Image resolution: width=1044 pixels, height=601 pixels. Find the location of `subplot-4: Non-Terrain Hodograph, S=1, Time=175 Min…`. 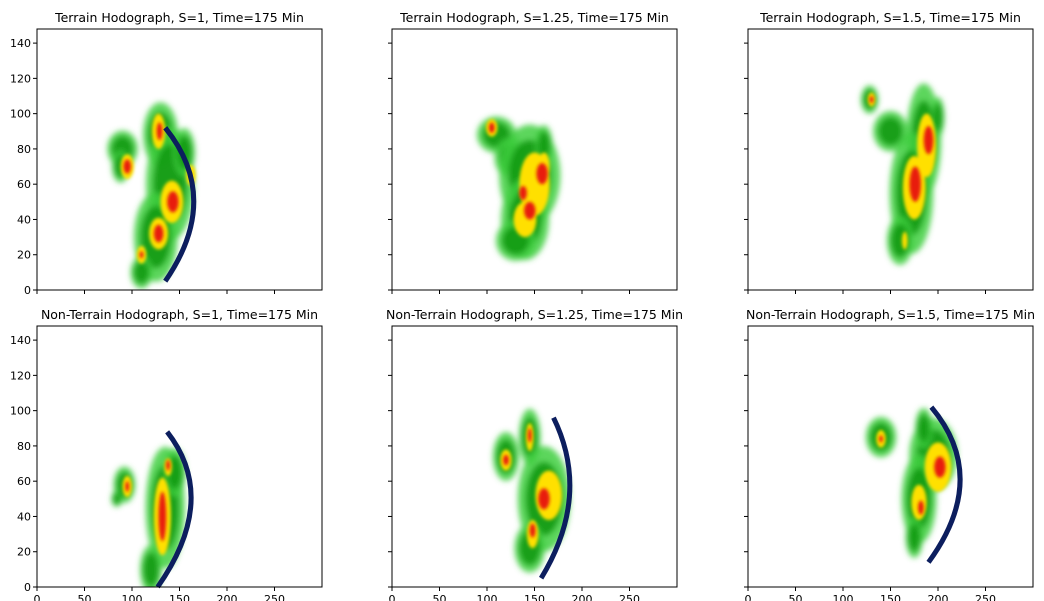

subplot-4: Non-Terrain Hodograph, S=1, Time=175 Min… is located at coordinates (166, 454).